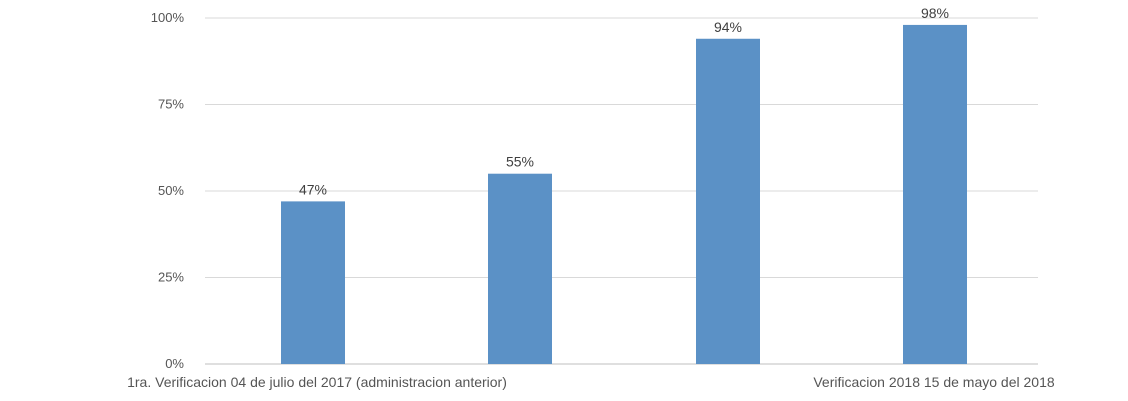  What do you see at coordinates (933, 382) in the screenshot?
I see `x-category-label: Verificacion 2018 15 de mayo del 2018` at bounding box center [933, 382].